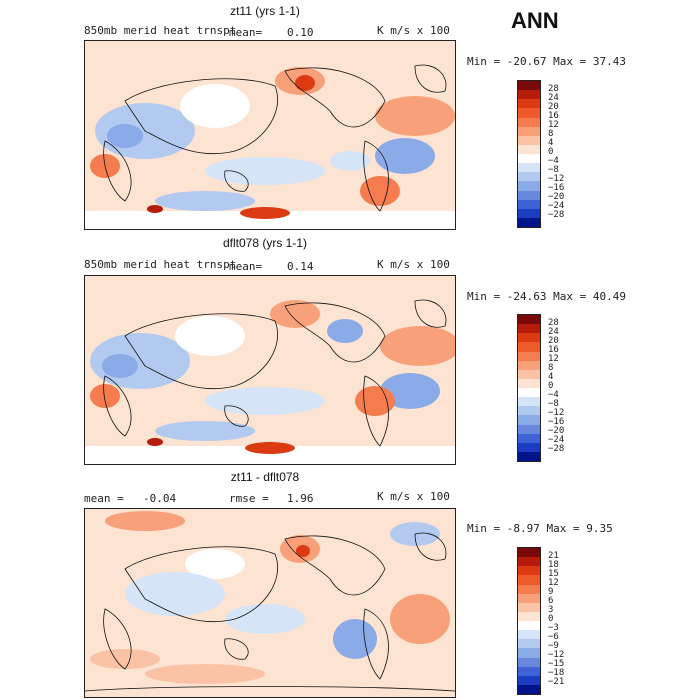 Image resolution: width=700 pixels, height=700 pixels. What do you see at coordinates (551, 601) in the screenshot?
I see `panel3-tick: 6` at bounding box center [551, 601].